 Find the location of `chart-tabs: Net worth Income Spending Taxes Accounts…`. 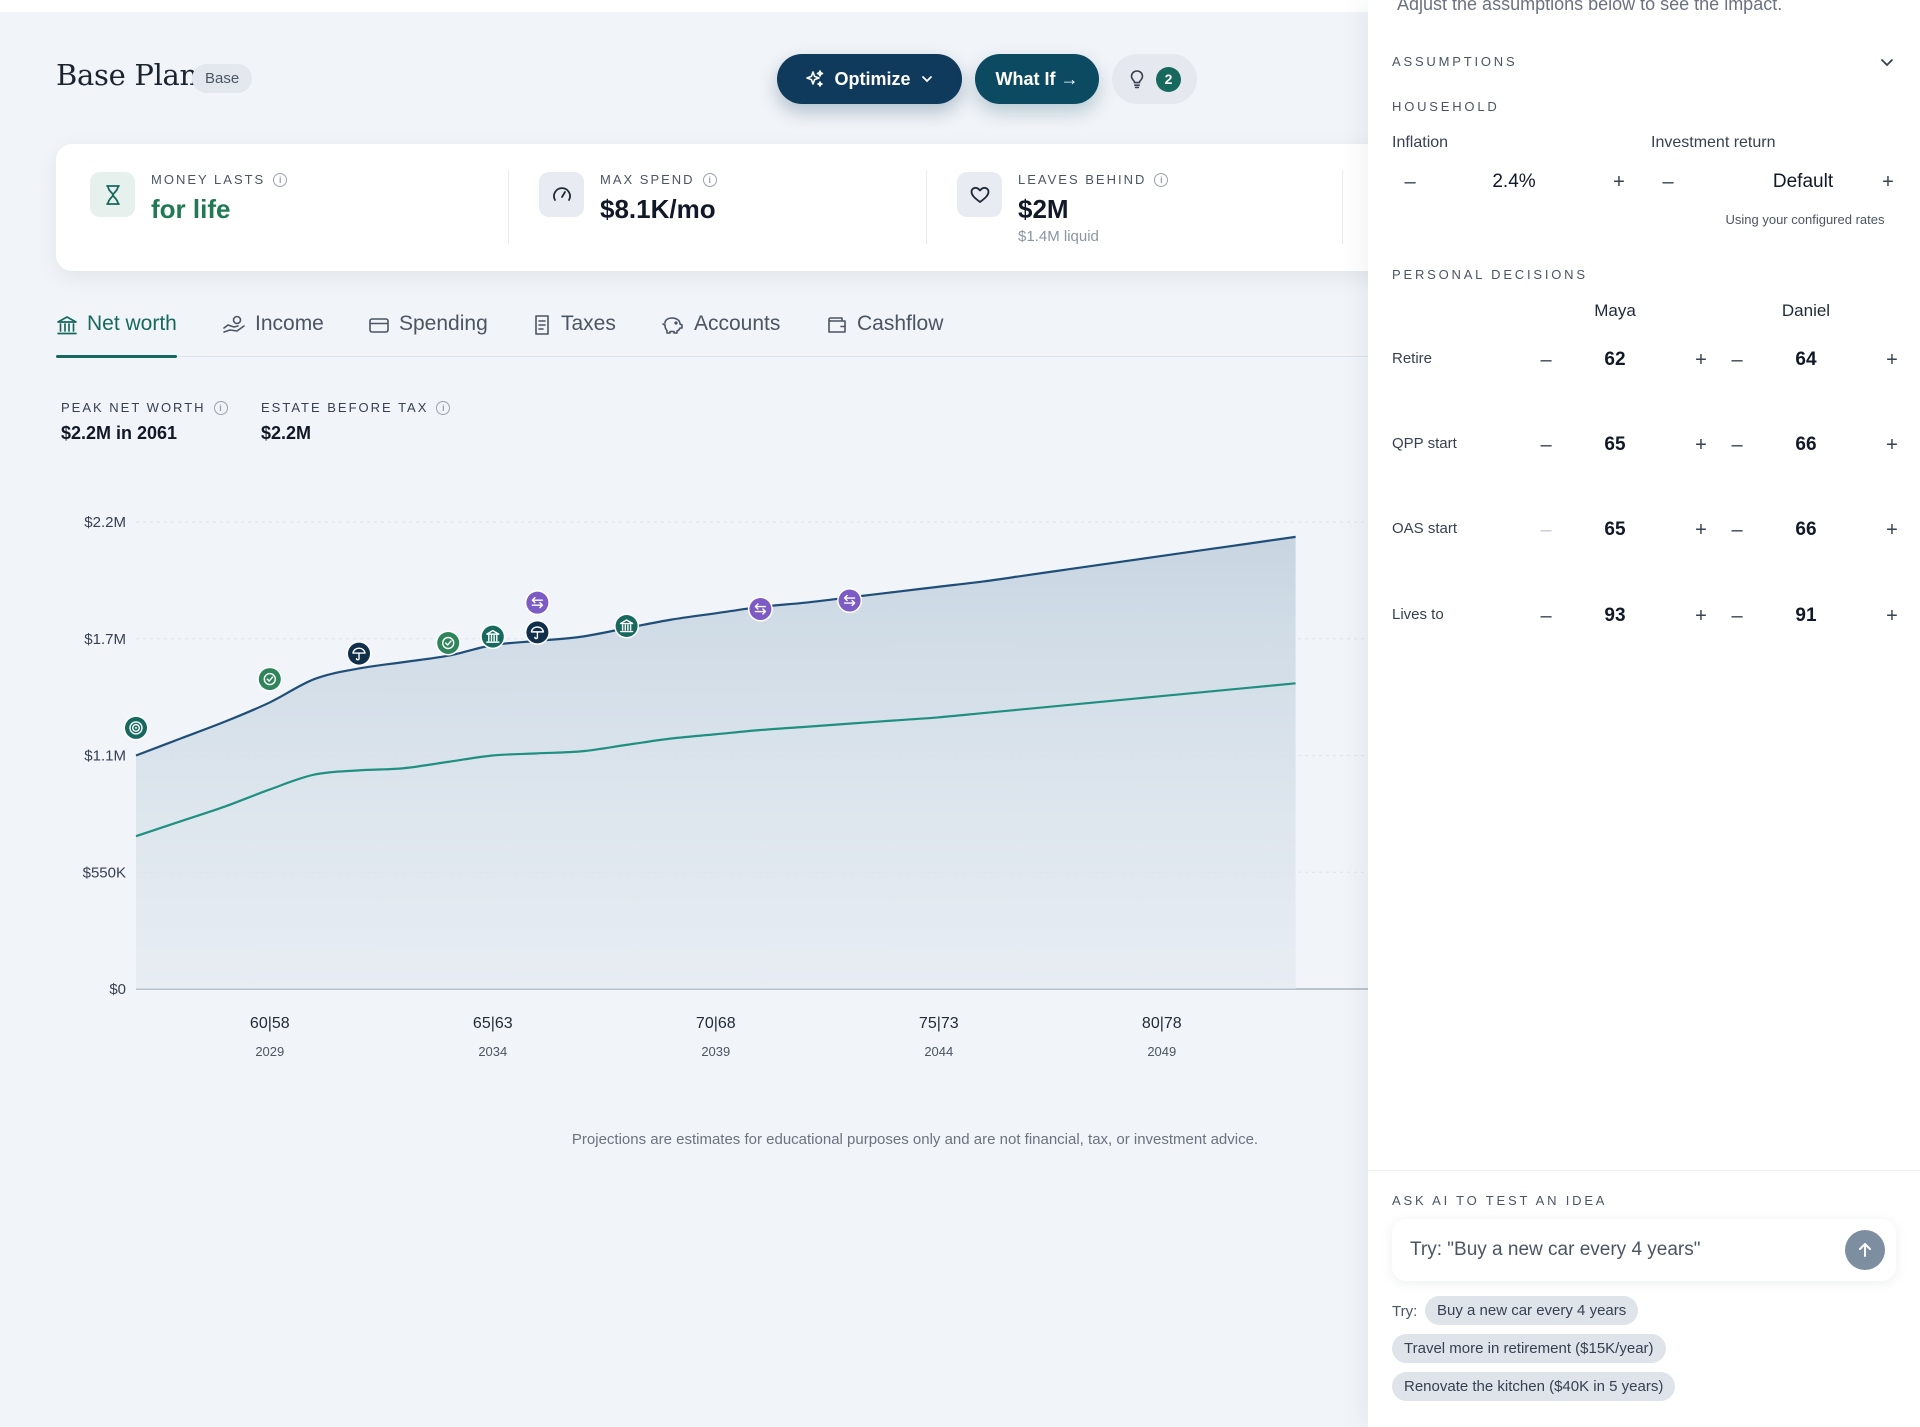

chart-tabs: Net worth Income Spending Taxes Accounts… is located at coordinates (712, 335).